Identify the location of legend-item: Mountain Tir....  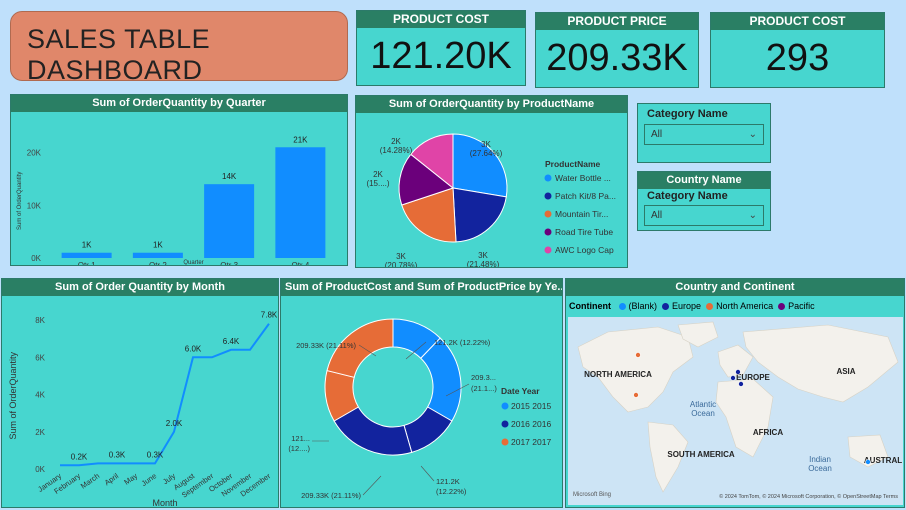
(581, 214).